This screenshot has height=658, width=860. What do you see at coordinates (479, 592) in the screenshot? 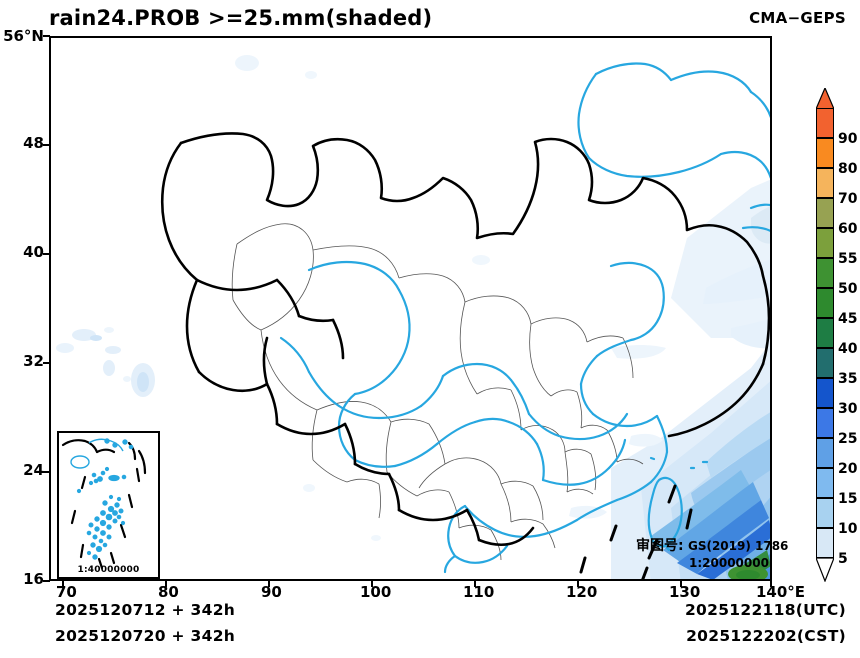
I see `x-tick-label: 110` at bounding box center [479, 592].